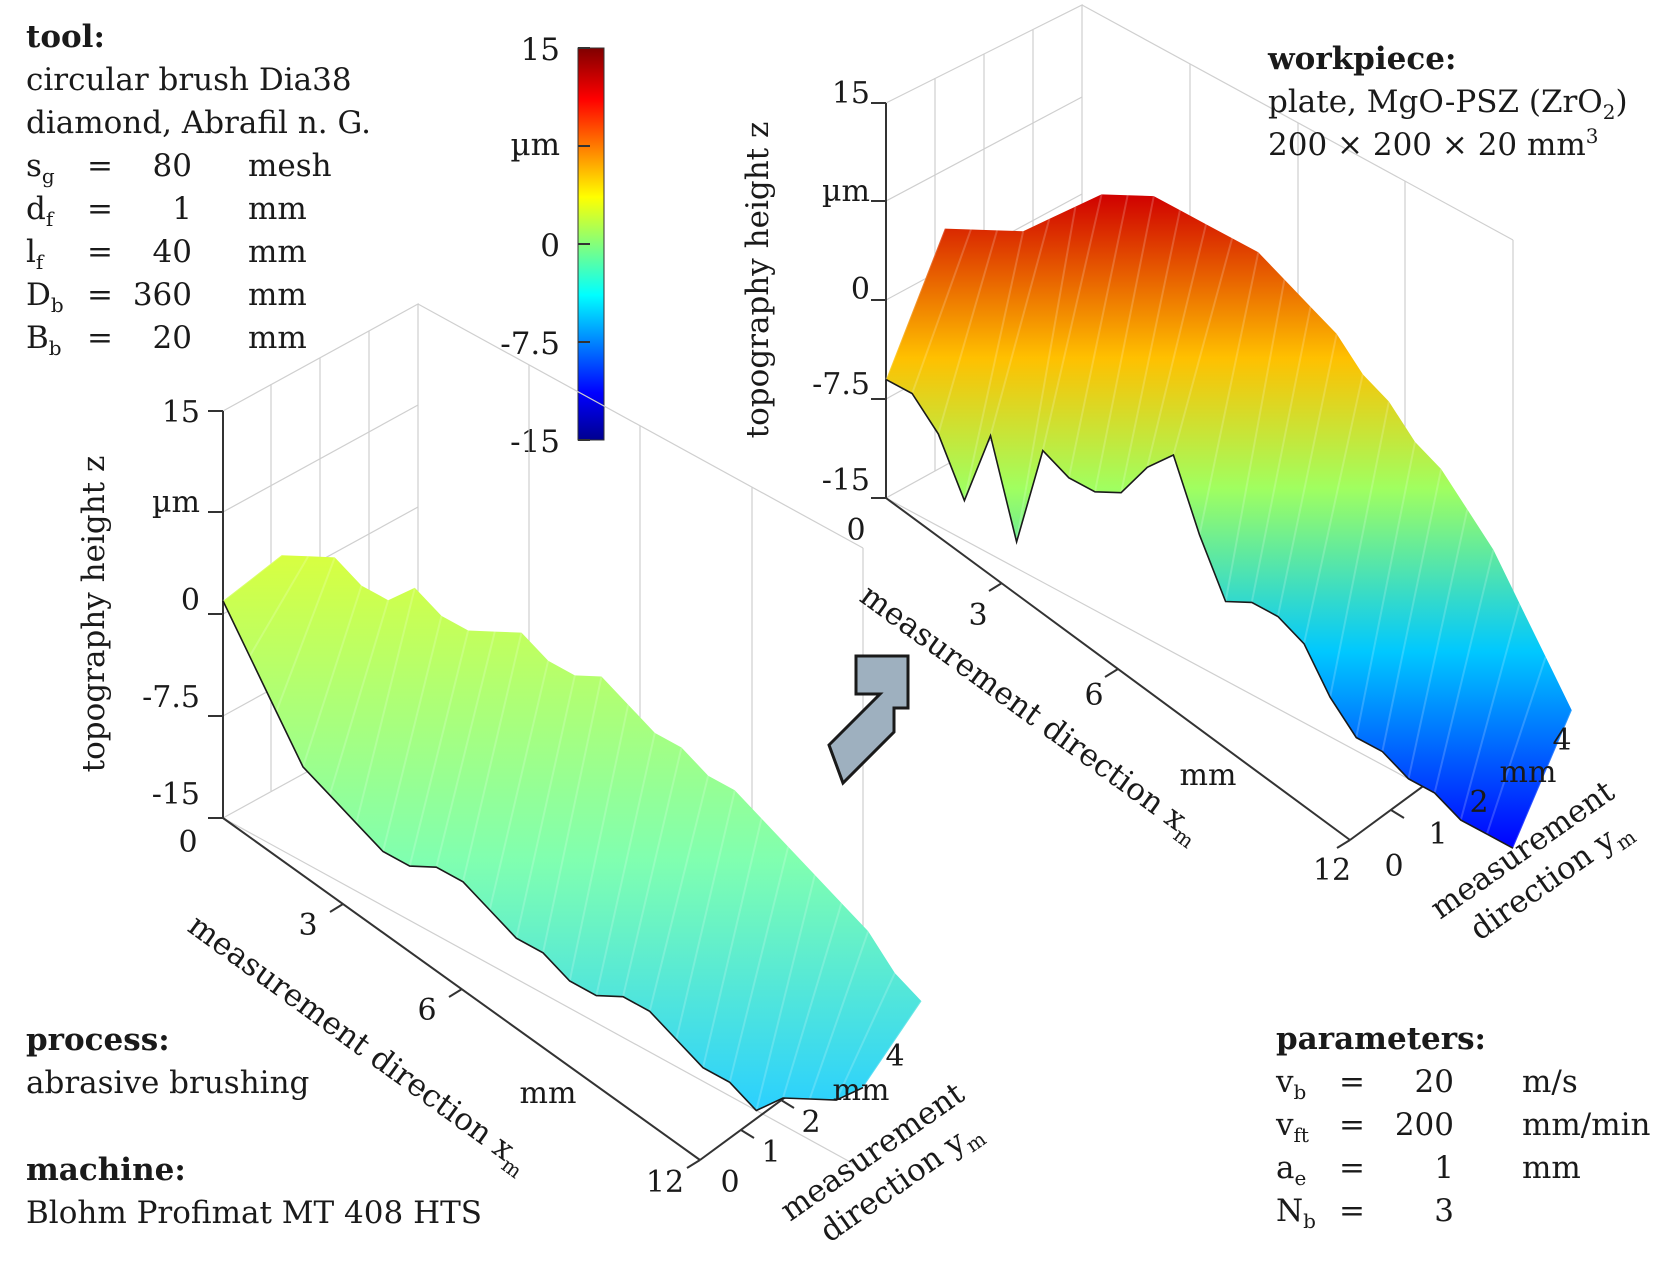  I want to click on tool-line2: diamond, Abrafil n. G., so click(198, 123).